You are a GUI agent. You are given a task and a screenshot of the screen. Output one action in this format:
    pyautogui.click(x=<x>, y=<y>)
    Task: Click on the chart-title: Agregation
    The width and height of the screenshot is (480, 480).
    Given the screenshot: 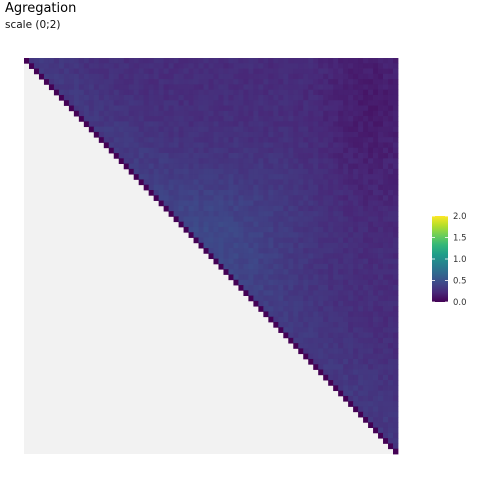 What is the action you would take?
    pyautogui.click(x=41, y=8)
    